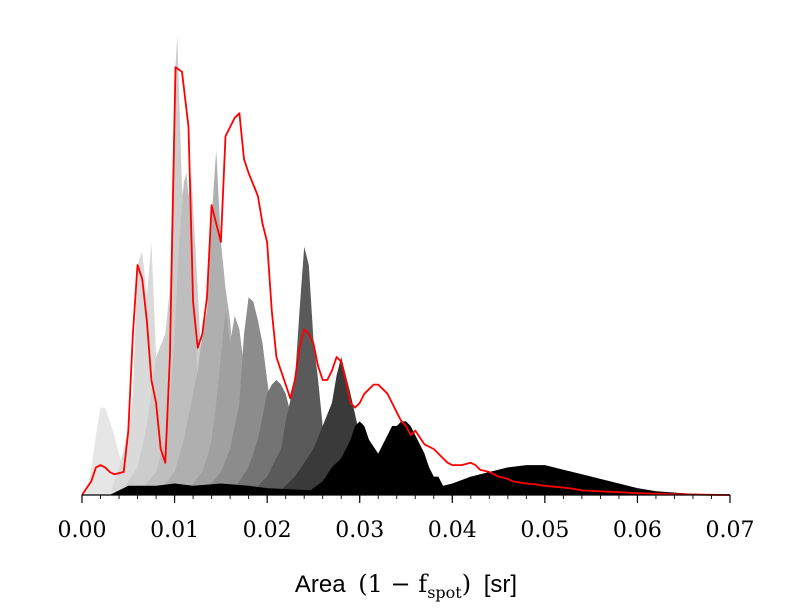  Describe the element at coordinates (174, 530) in the screenshot. I see `x-tick-label: 0.01` at that location.